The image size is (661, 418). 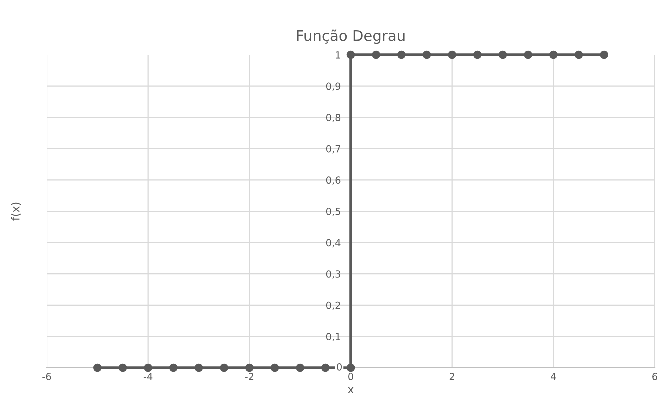 What do you see at coordinates (148, 376) in the screenshot?
I see `x-tick-label: -4` at bounding box center [148, 376].